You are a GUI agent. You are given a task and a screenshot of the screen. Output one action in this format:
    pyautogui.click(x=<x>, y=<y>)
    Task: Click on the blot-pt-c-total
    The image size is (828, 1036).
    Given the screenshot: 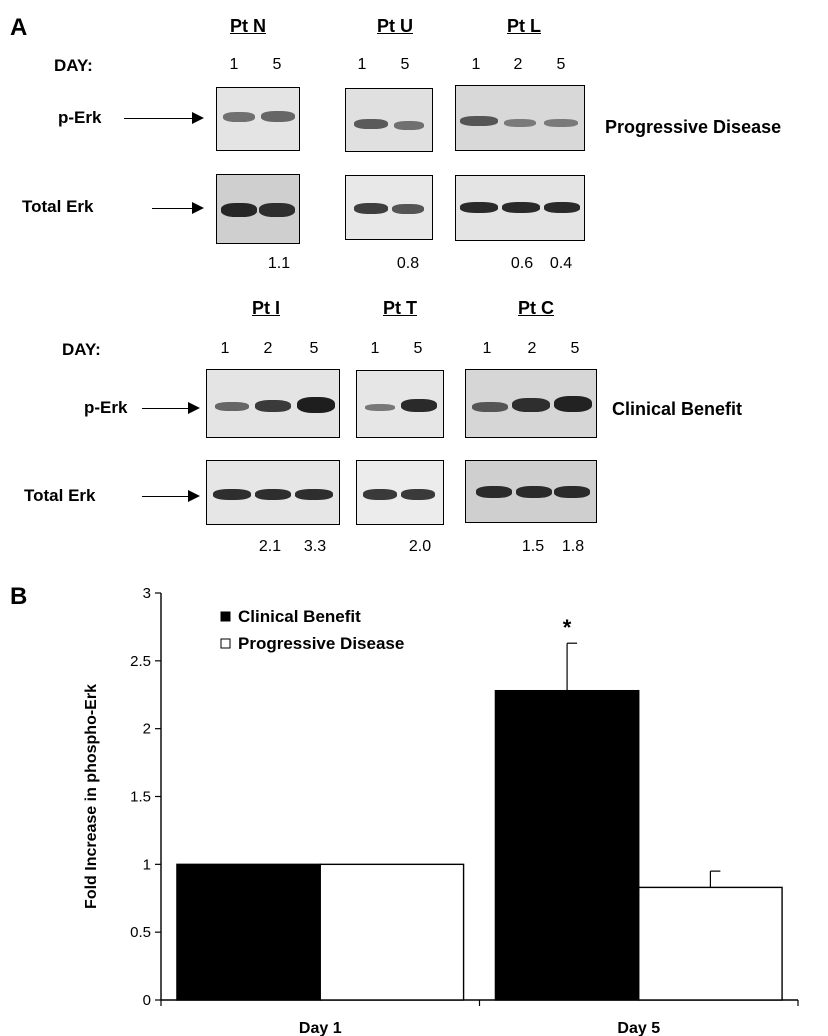 What is the action you would take?
    pyautogui.click(x=531, y=491)
    